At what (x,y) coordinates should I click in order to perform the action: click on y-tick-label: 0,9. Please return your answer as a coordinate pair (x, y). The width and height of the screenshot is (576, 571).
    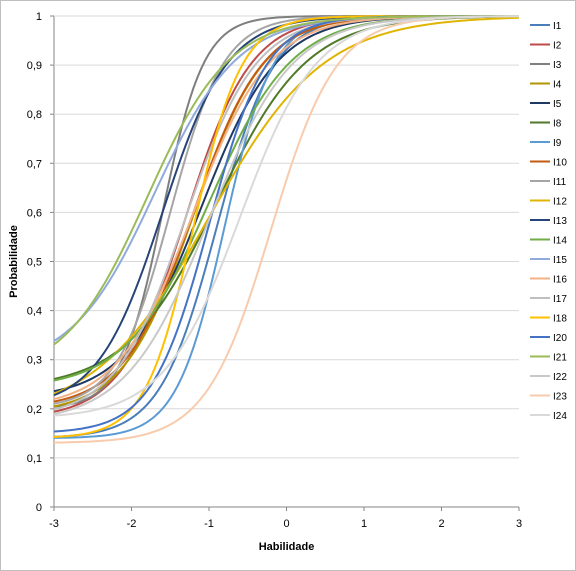
    Looking at the image, I should click on (34, 66).